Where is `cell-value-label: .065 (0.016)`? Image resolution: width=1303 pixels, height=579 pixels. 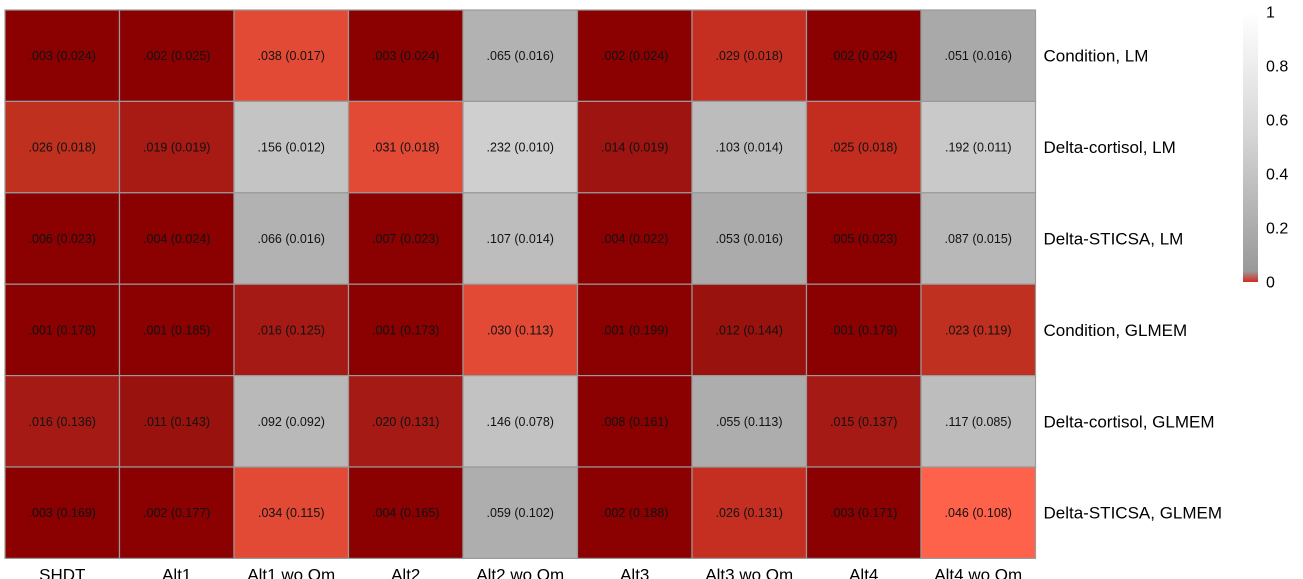
cell-value-label: .065 (0.016) is located at coordinates (520, 56).